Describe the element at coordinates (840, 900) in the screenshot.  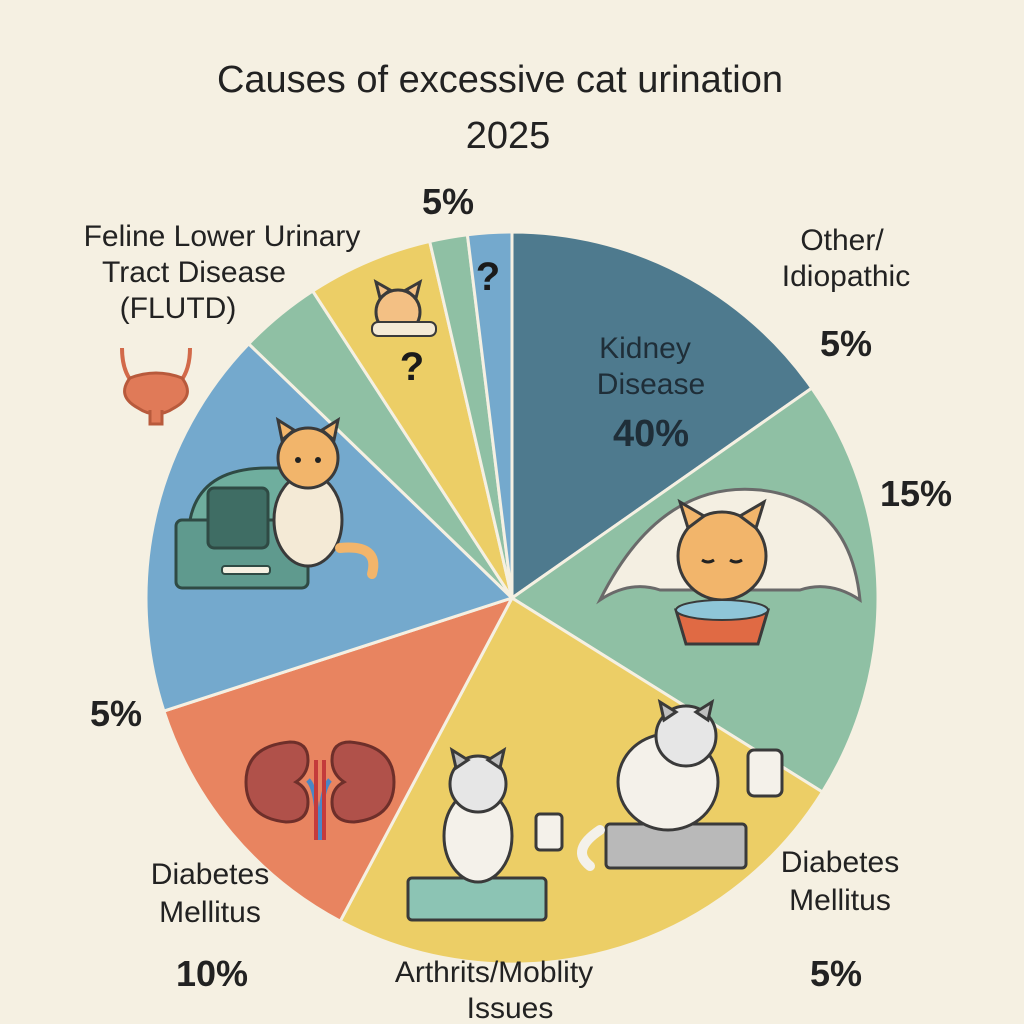
I see `diabetes-right-label-line2: Mellitus` at that location.